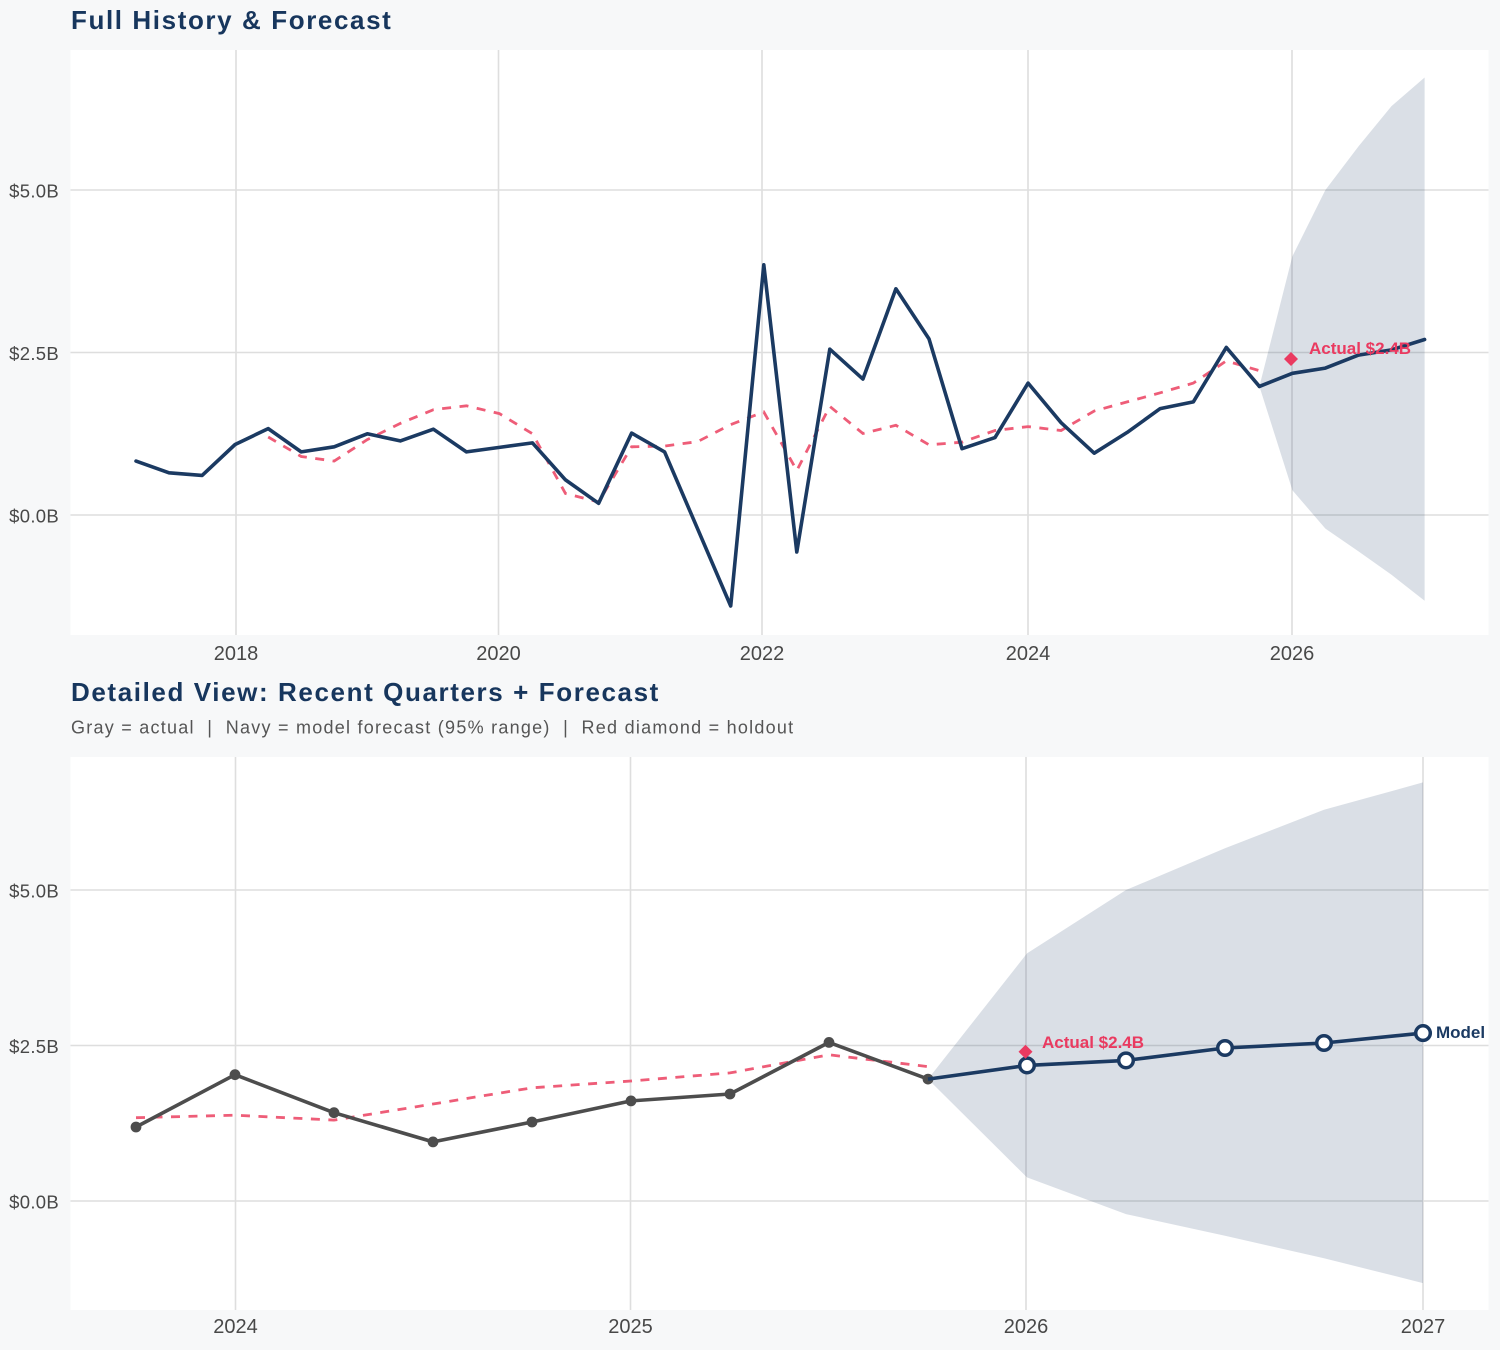 The image size is (1500, 1350). What do you see at coordinates (236, 654) in the screenshot?
I see `svg-text: 2018` at bounding box center [236, 654].